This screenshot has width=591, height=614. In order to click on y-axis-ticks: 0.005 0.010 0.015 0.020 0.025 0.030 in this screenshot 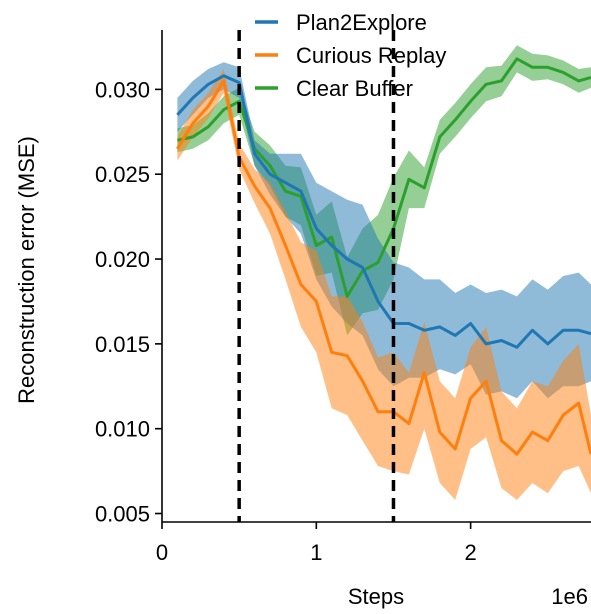, I will do `click(128, 302)`.